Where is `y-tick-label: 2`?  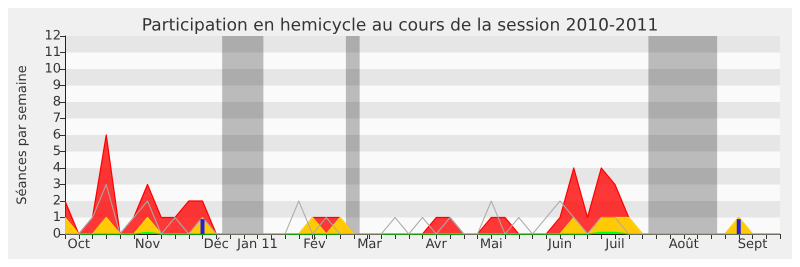 y-tick-label: 2 is located at coordinates (56, 201).